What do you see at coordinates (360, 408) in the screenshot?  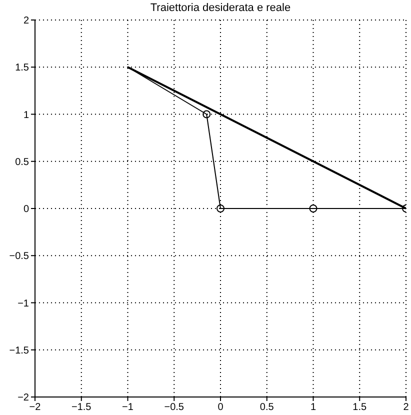 I see `x-tick-label: 1.5` at bounding box center [360, 408].